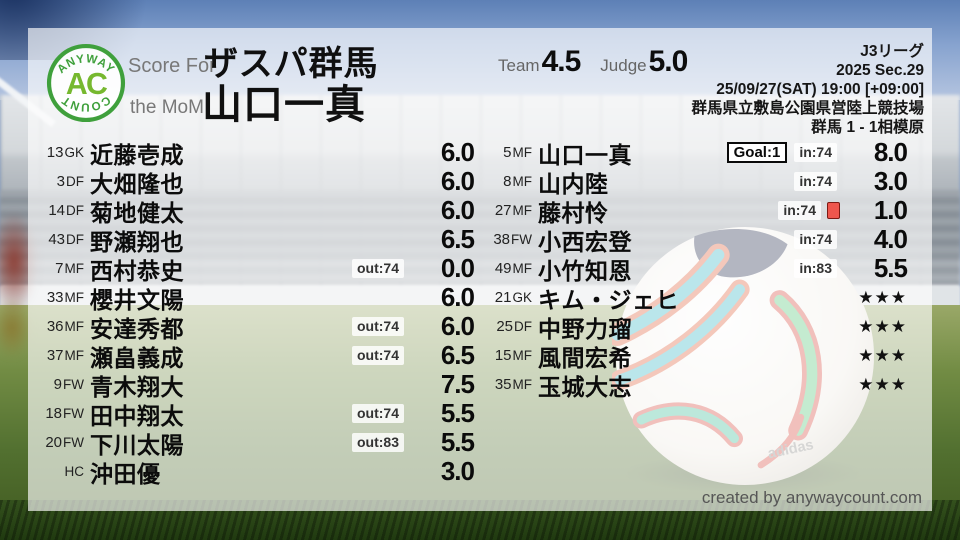 Image resolution: width=960 pixels, height=540 pixels. What do you see at coordinates (882, 326) in the screenshot?
I see `player-stars: ★★★` at bounding box center [882, 326].